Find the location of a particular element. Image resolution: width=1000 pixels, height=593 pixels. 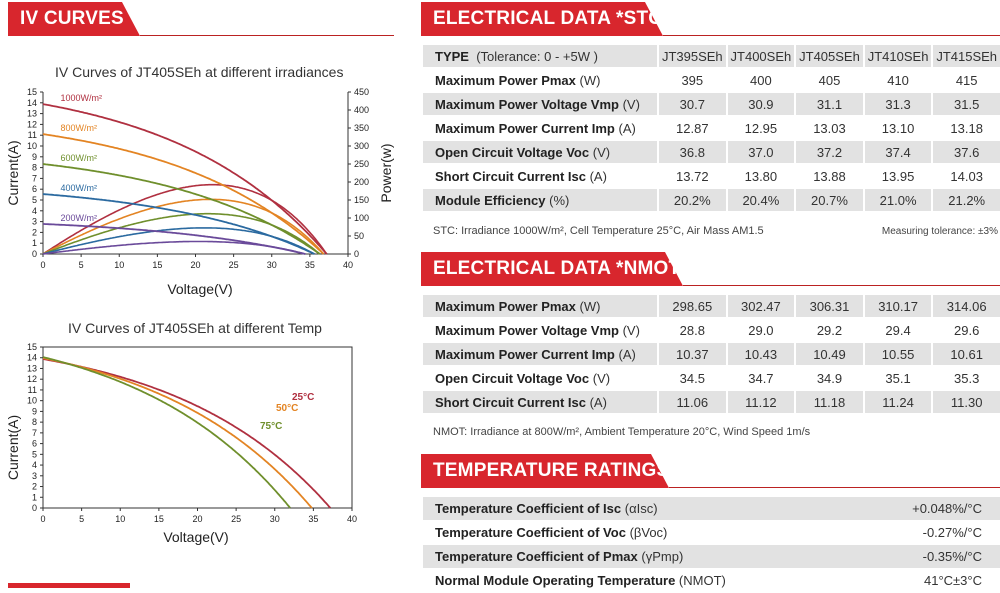

y-tick-label: 11 is located at coordinates (32, 135).